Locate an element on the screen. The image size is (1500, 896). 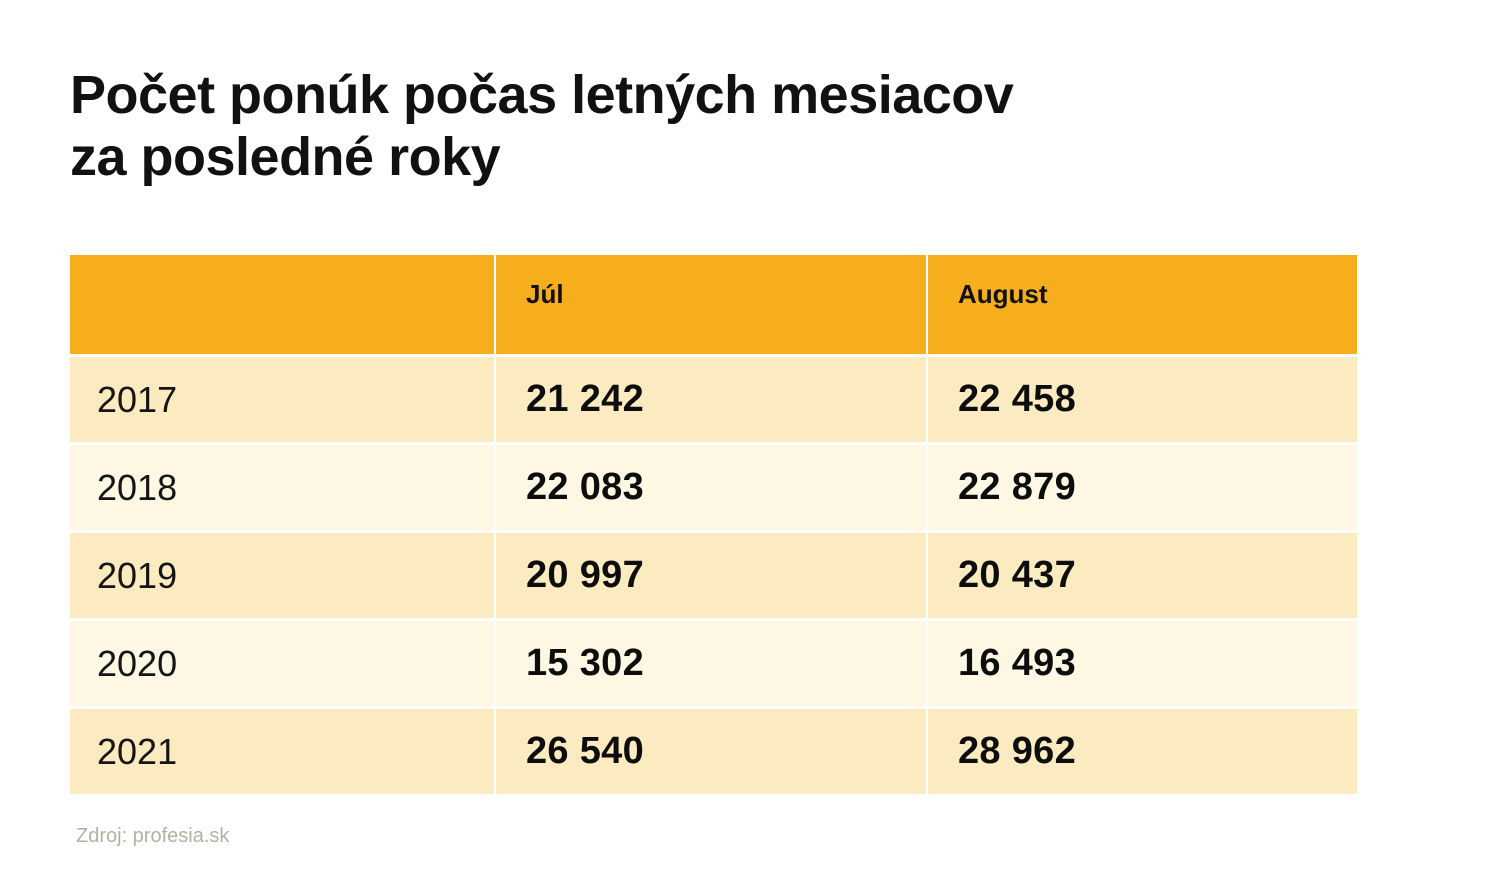
chart-title-line-2: za posledné roky is located at coordinates (285, 157).